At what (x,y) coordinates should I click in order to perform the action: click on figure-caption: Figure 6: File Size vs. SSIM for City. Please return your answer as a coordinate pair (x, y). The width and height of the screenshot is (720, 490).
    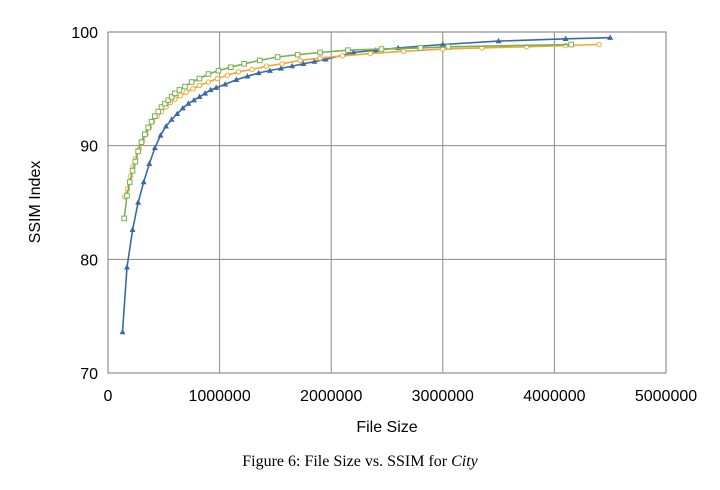
    Looking at the image, I should click on (360, 461).